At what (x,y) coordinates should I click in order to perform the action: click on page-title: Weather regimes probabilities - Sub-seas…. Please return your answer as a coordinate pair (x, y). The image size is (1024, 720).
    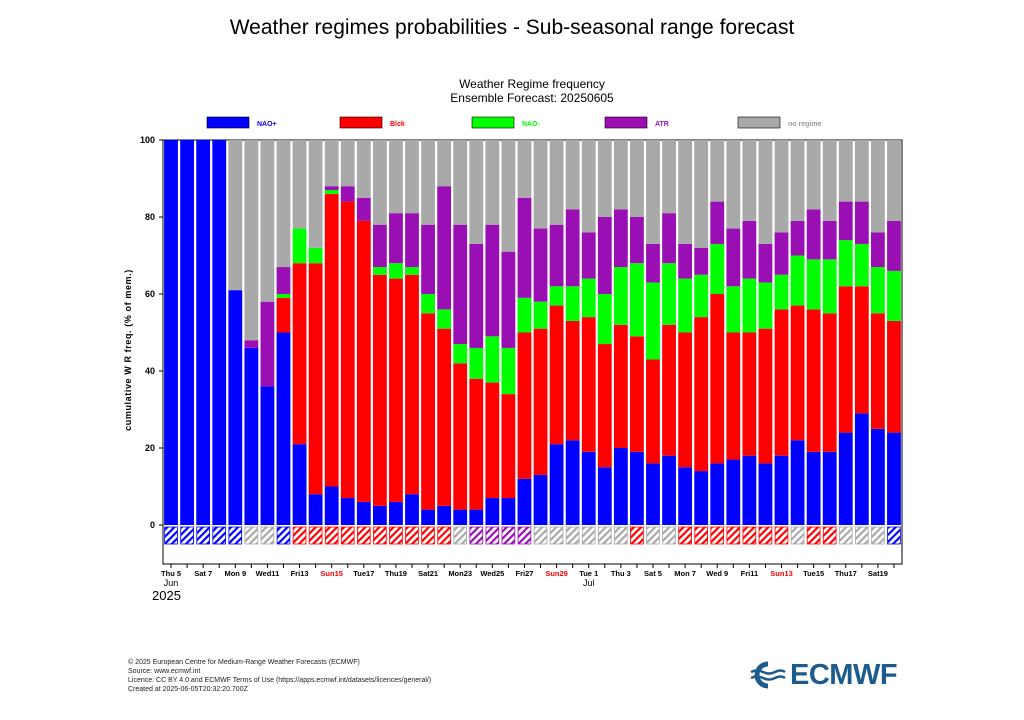
    Looking at the image, I should click on (512, 27).